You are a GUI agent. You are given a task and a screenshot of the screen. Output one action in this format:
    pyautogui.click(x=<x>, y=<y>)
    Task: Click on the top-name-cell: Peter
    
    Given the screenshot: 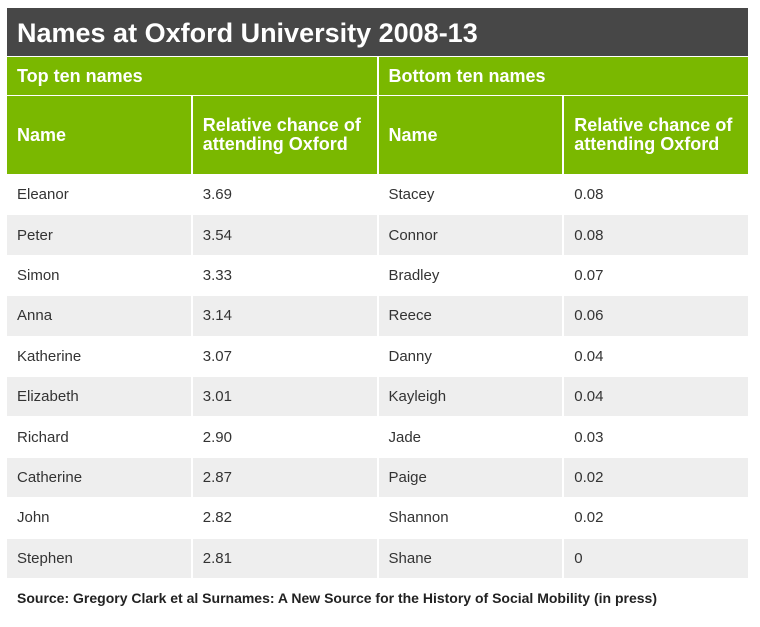 What is the action you would take?
    pyautogui.click(x=99, y=235)
    